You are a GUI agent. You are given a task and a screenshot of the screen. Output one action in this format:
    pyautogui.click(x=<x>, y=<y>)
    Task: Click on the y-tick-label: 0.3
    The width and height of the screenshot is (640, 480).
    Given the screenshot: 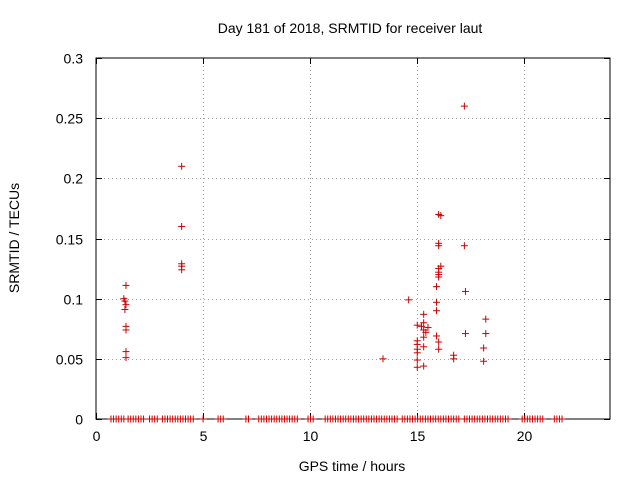 What is the action you would take?
    pyautogui.click(x=74, y=59)
    